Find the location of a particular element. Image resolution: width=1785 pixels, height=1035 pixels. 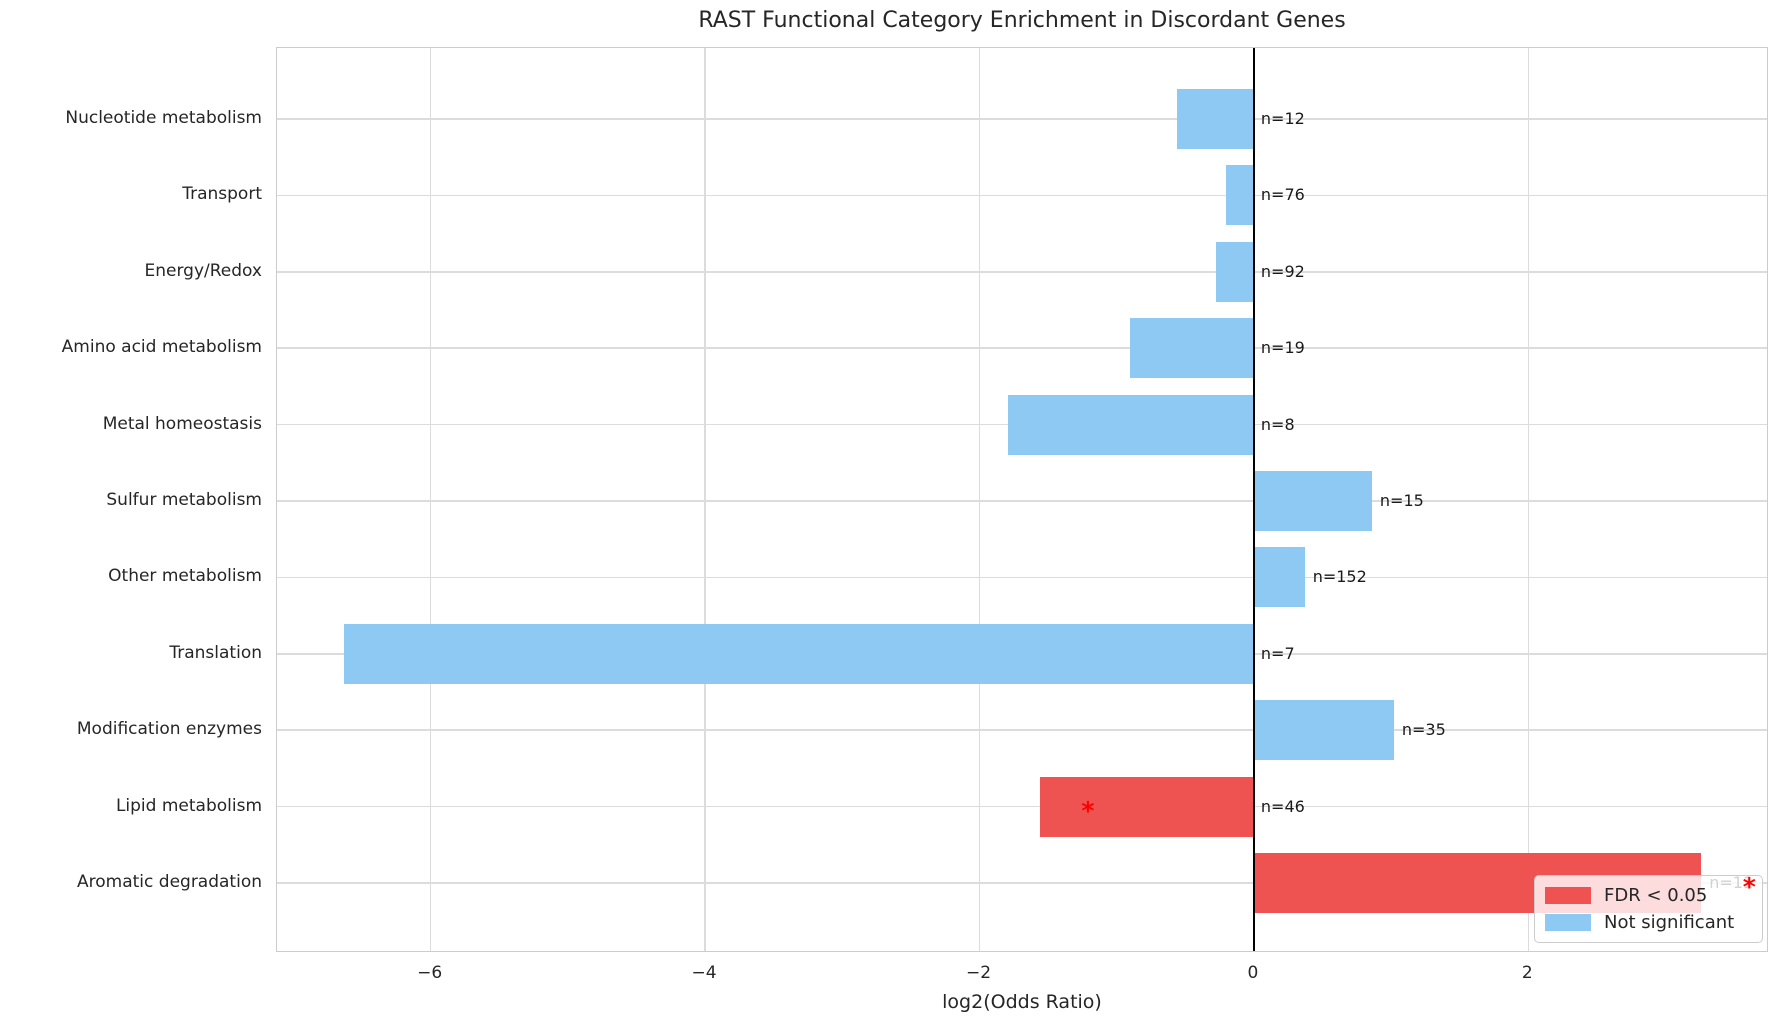

legend-item-not-significant: Not significant is located at coordinates (1648, 922).